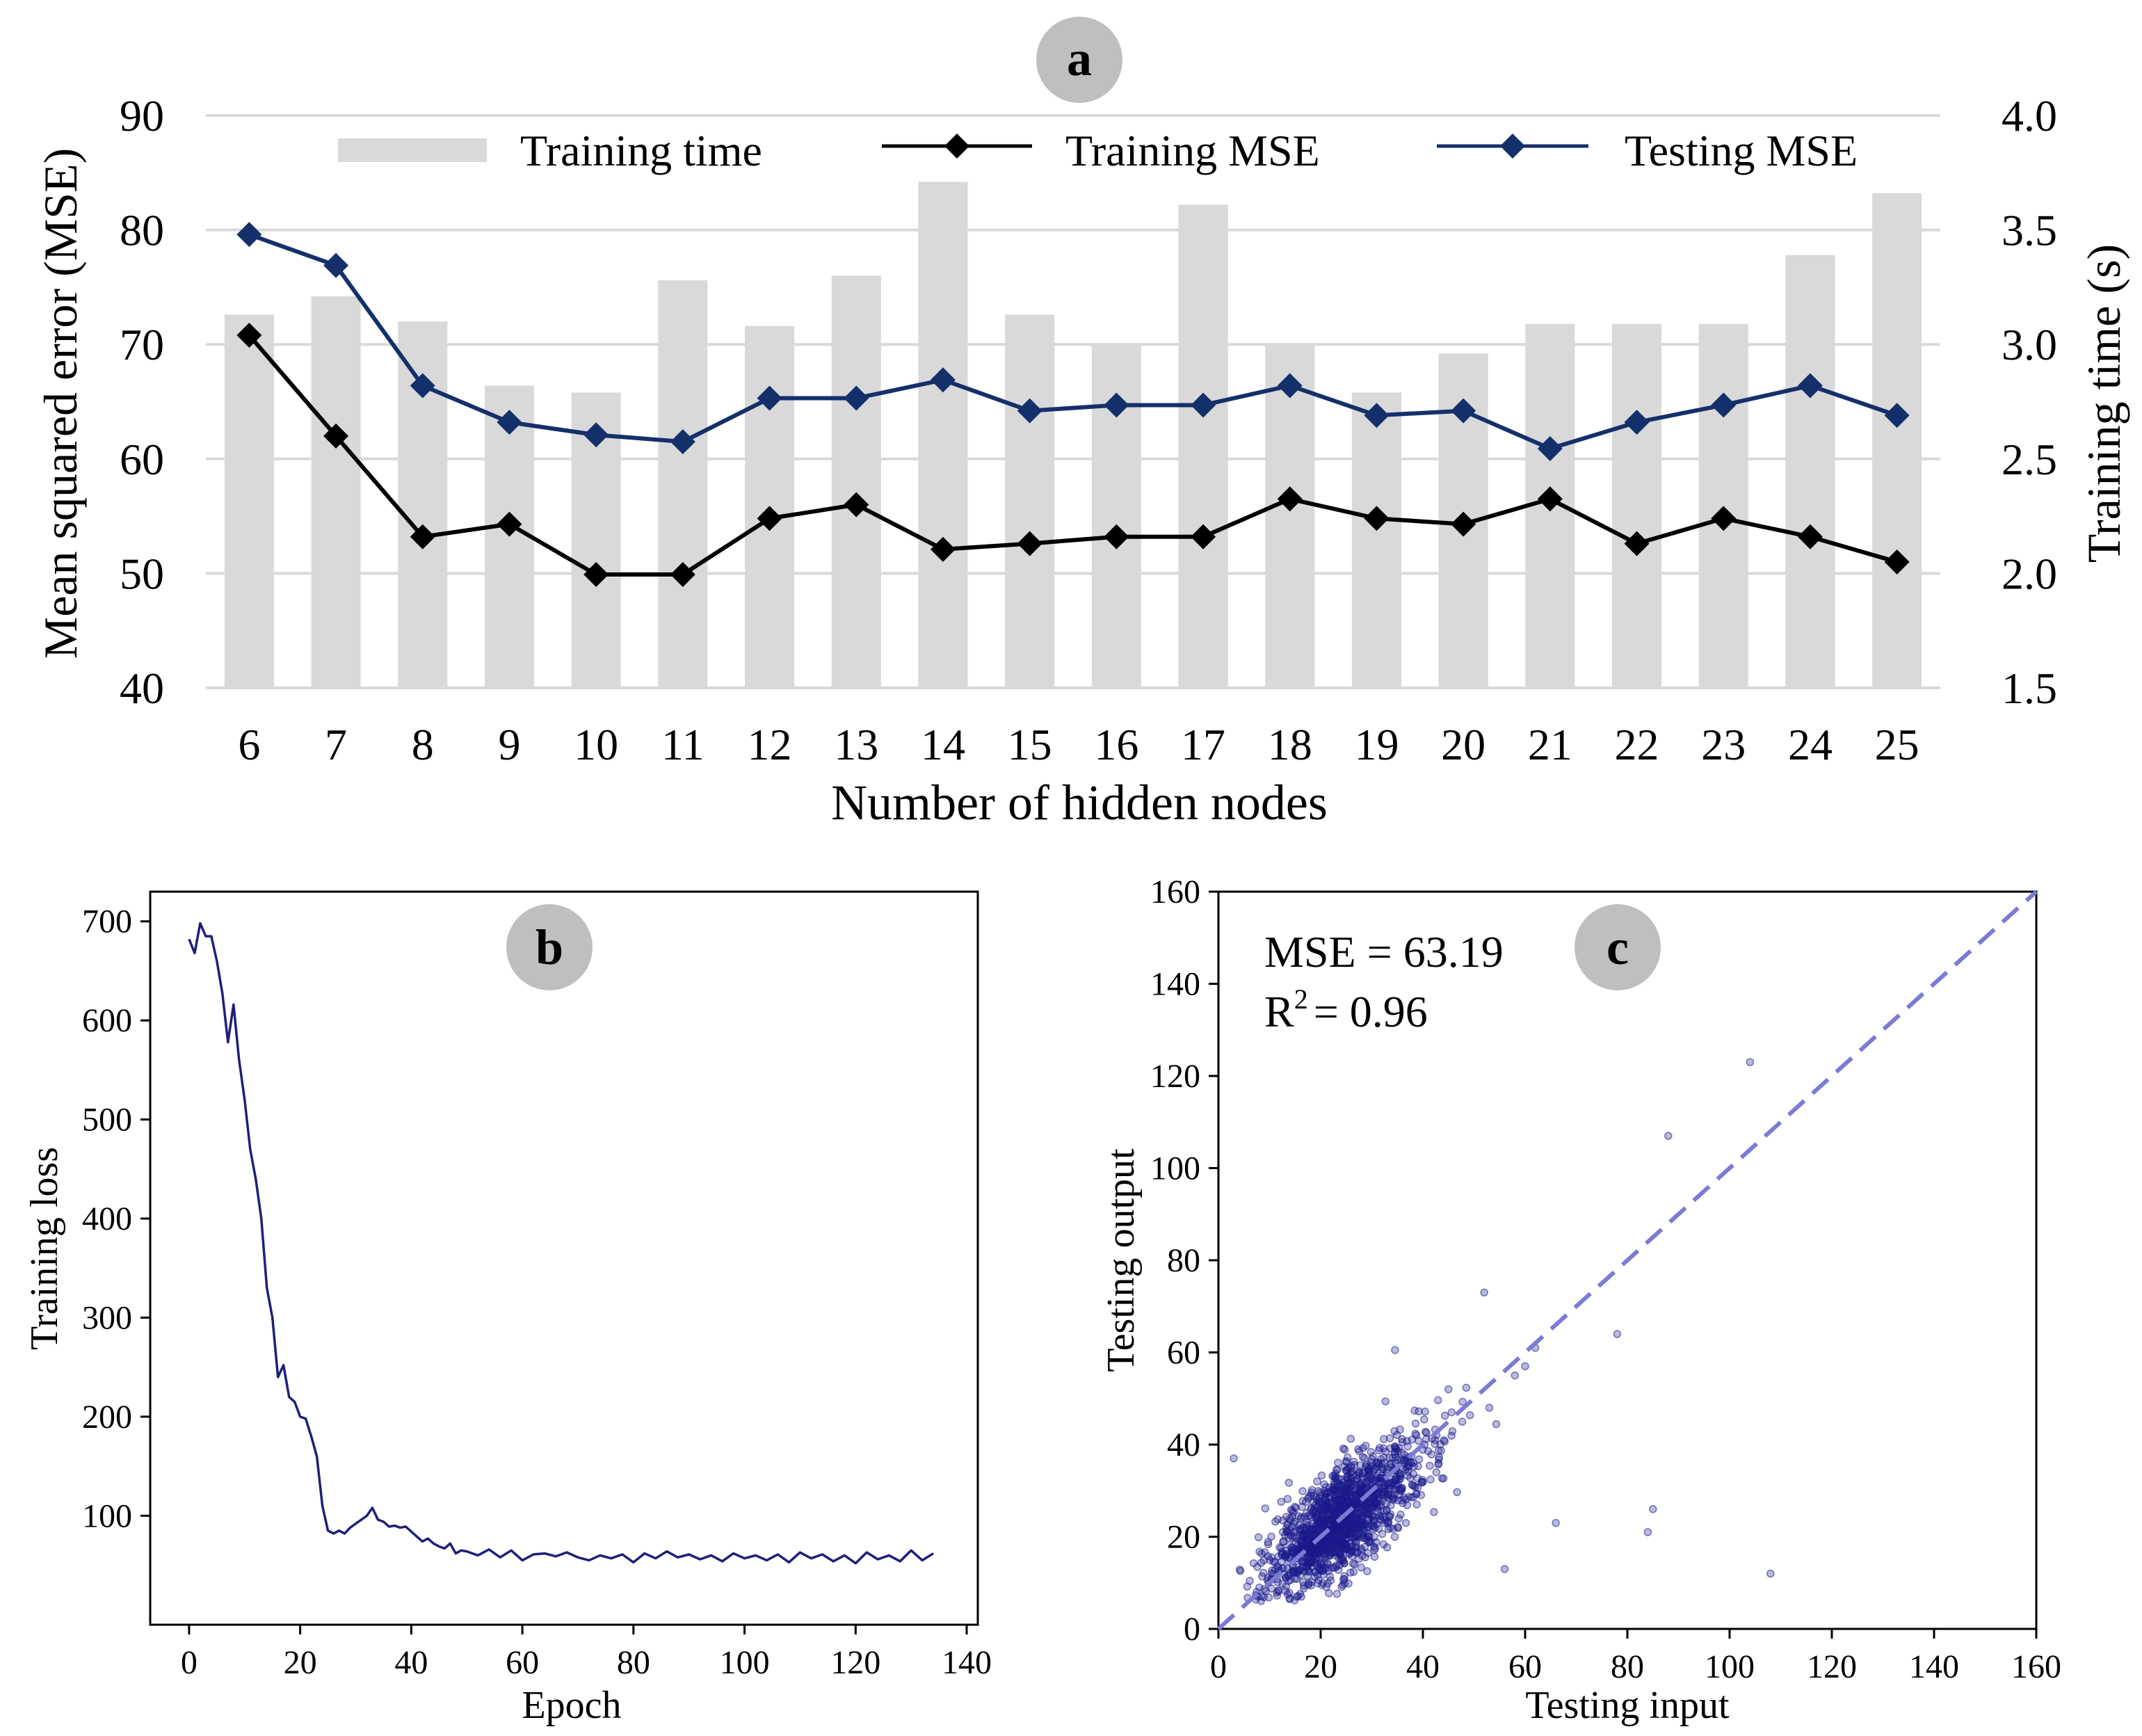 Image resolution: width=2142 pixels, height=1736 pixels. What do you see at coordinates (1423, 1666) in the screenshot?
I see `x-tick-label: 40` at bounding box center [1423, 1666].